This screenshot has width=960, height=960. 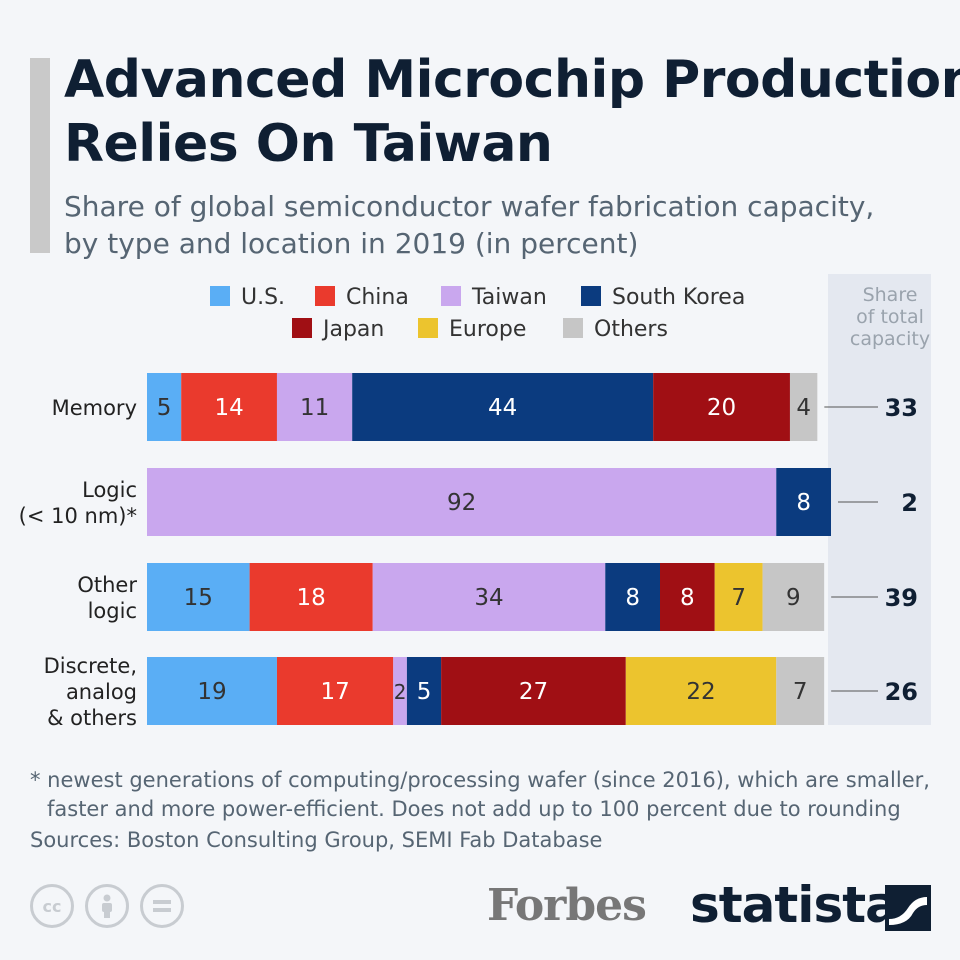 I want to click on category-label: Memory, so click(x=94, y=408).